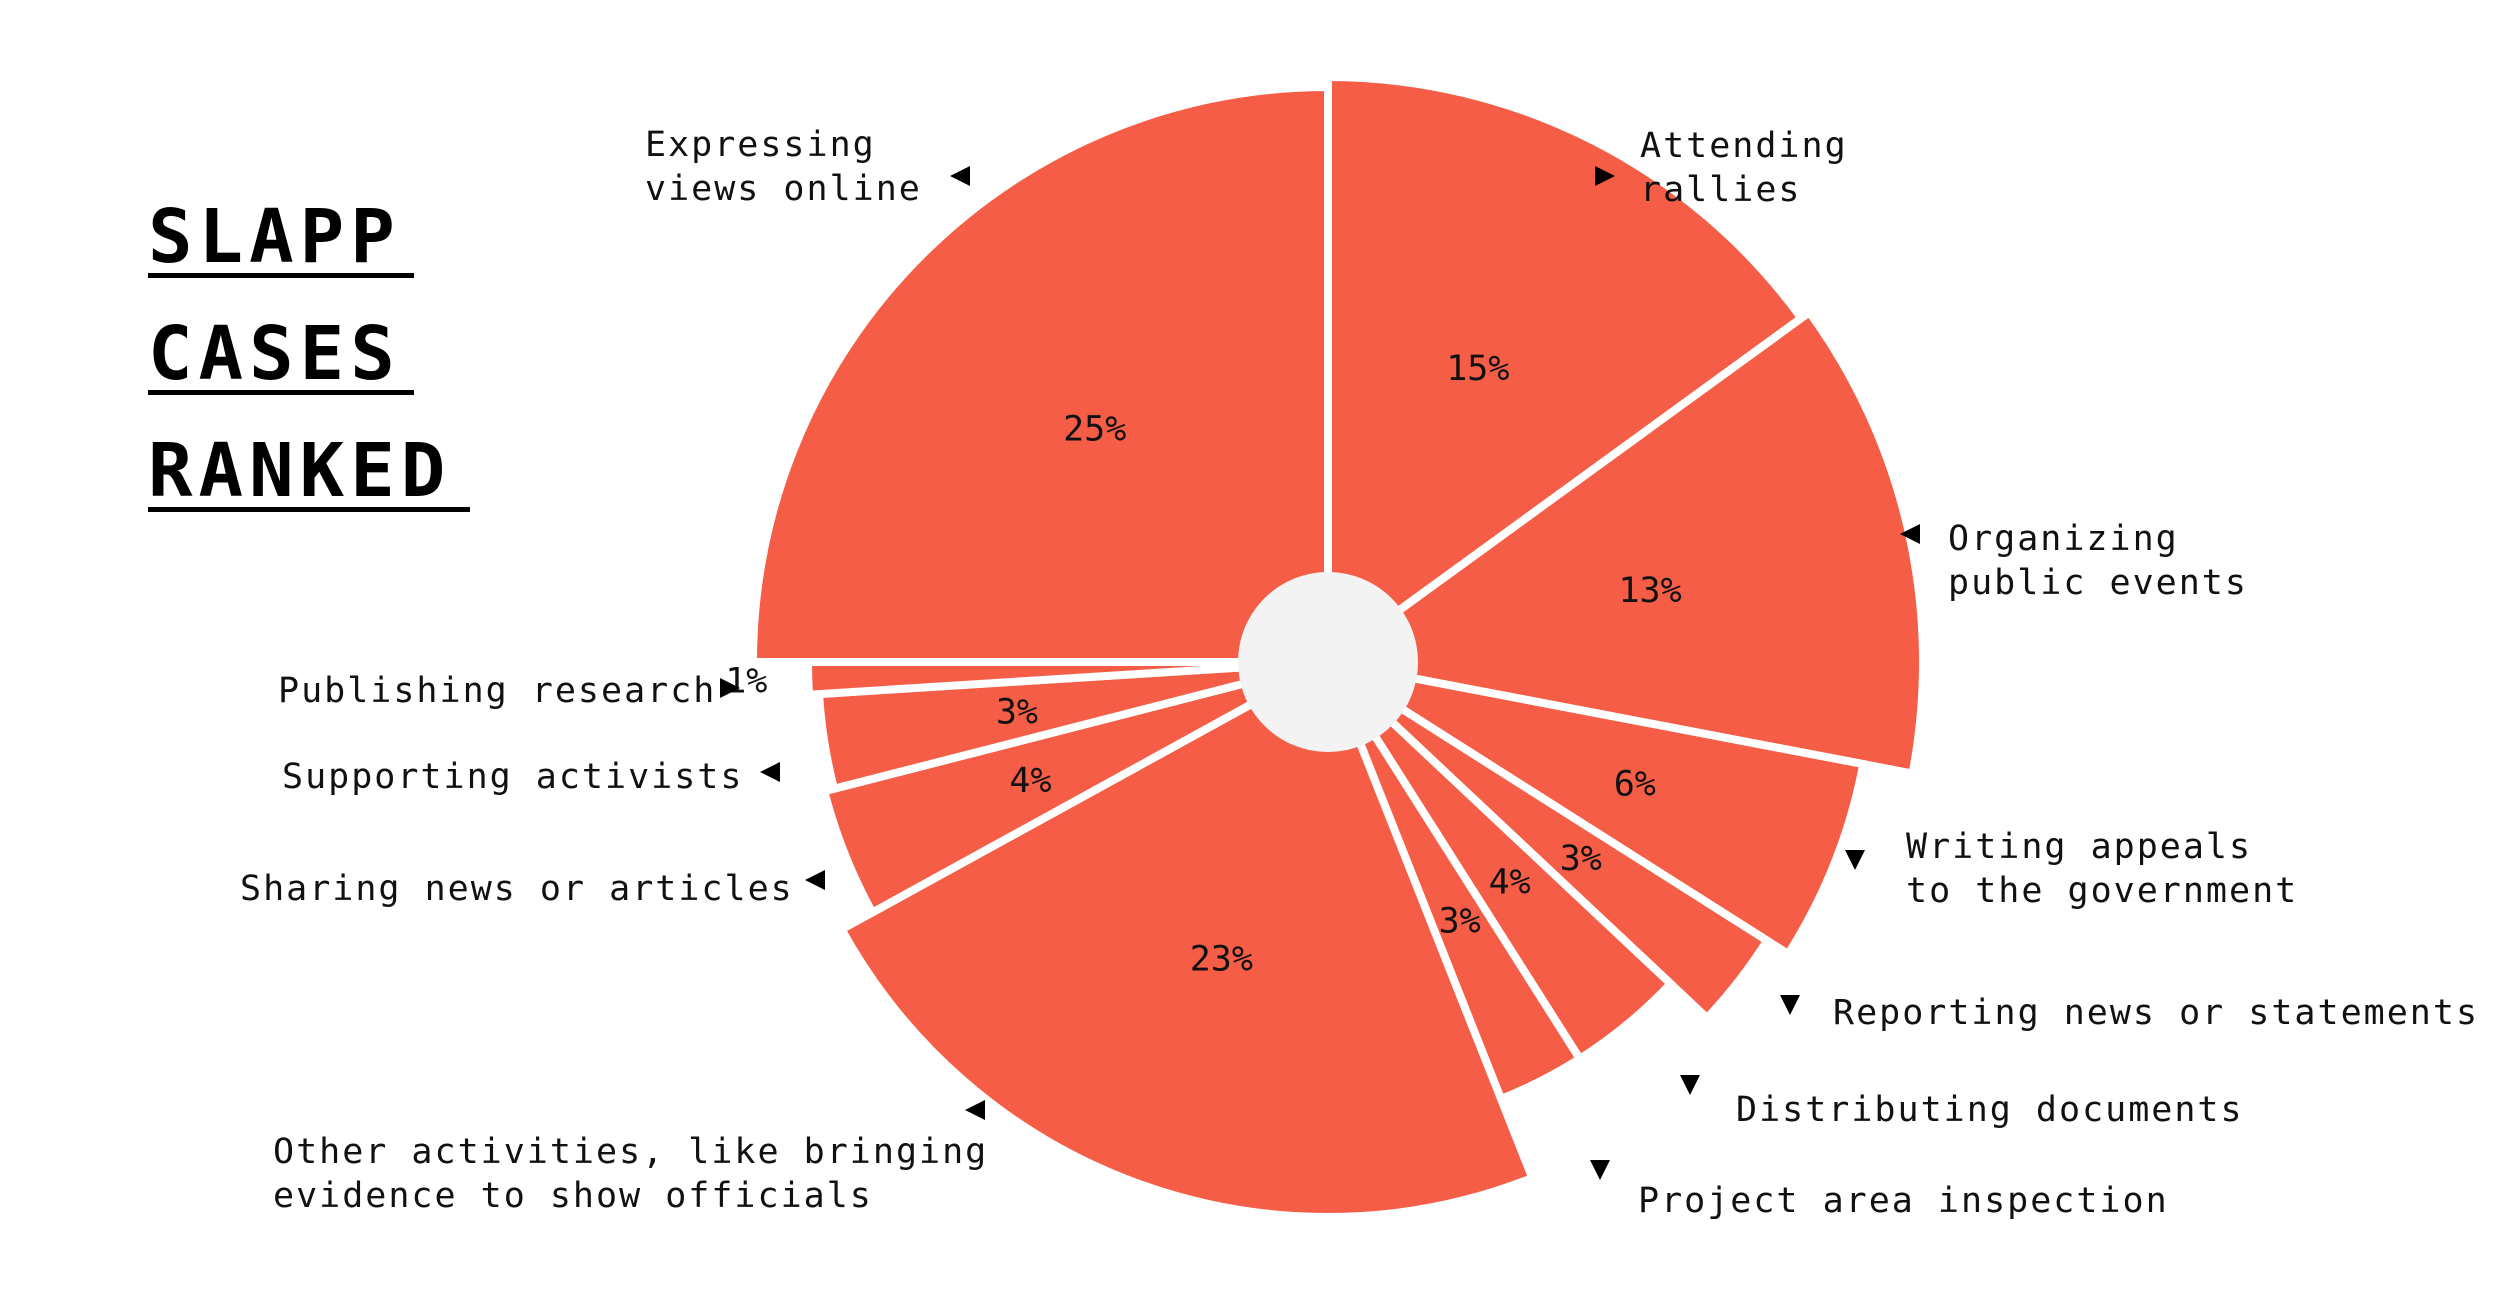  I want to click on chart-title: SLAPP CASES RANKED, so click(309, 354).